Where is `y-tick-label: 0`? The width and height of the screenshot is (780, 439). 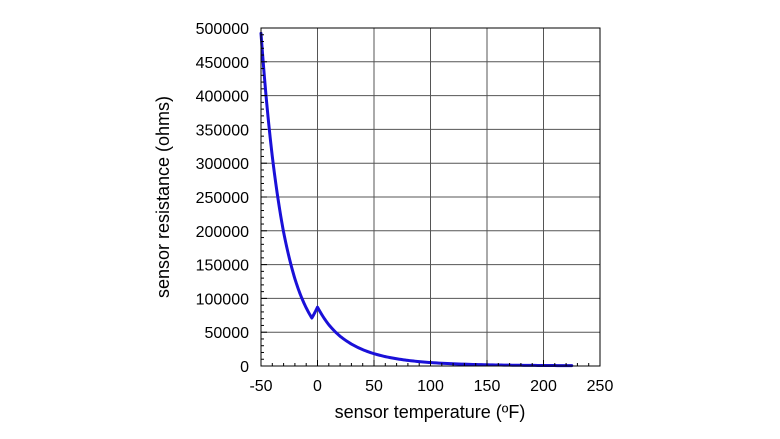
y-tick-label: 0 is located at coordinates (244, 367).